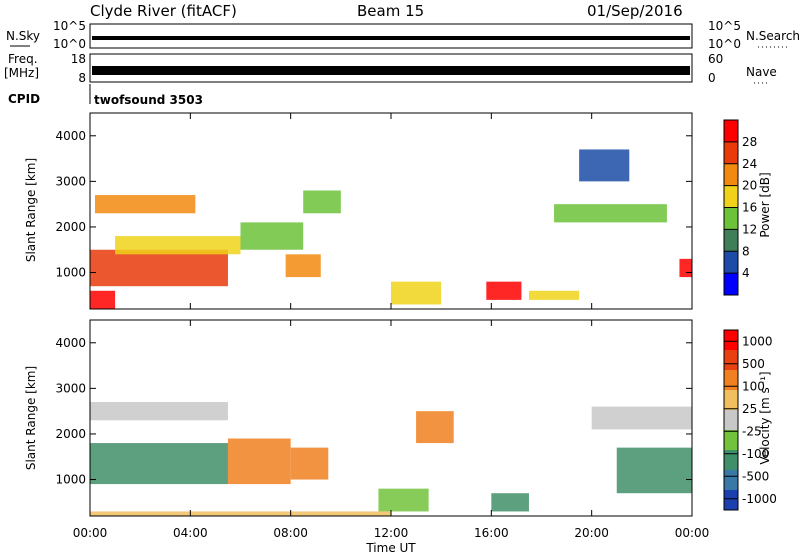 The width and height of the screenshot is (800, 554). I want to click on cpid-value: twofsound 3503, so click(148, 100).